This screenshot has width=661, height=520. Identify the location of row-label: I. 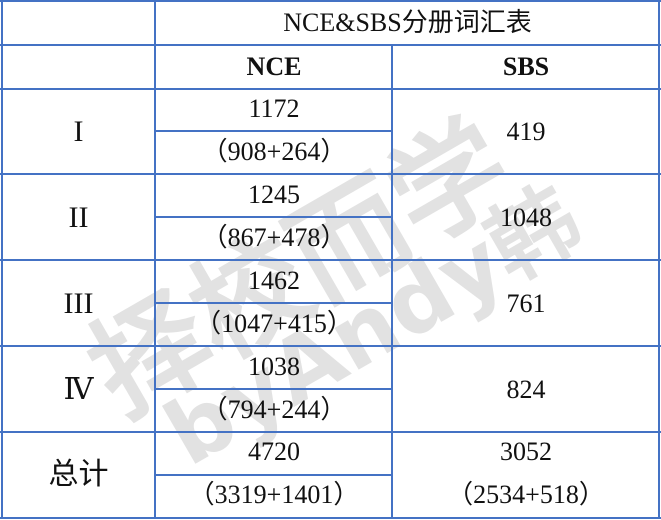
(78, 131).